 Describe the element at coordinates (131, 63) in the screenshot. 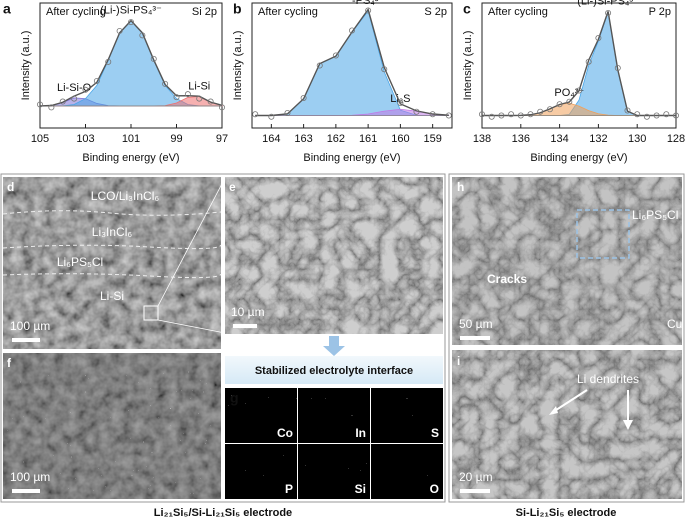

I see `fit-line` at that location.